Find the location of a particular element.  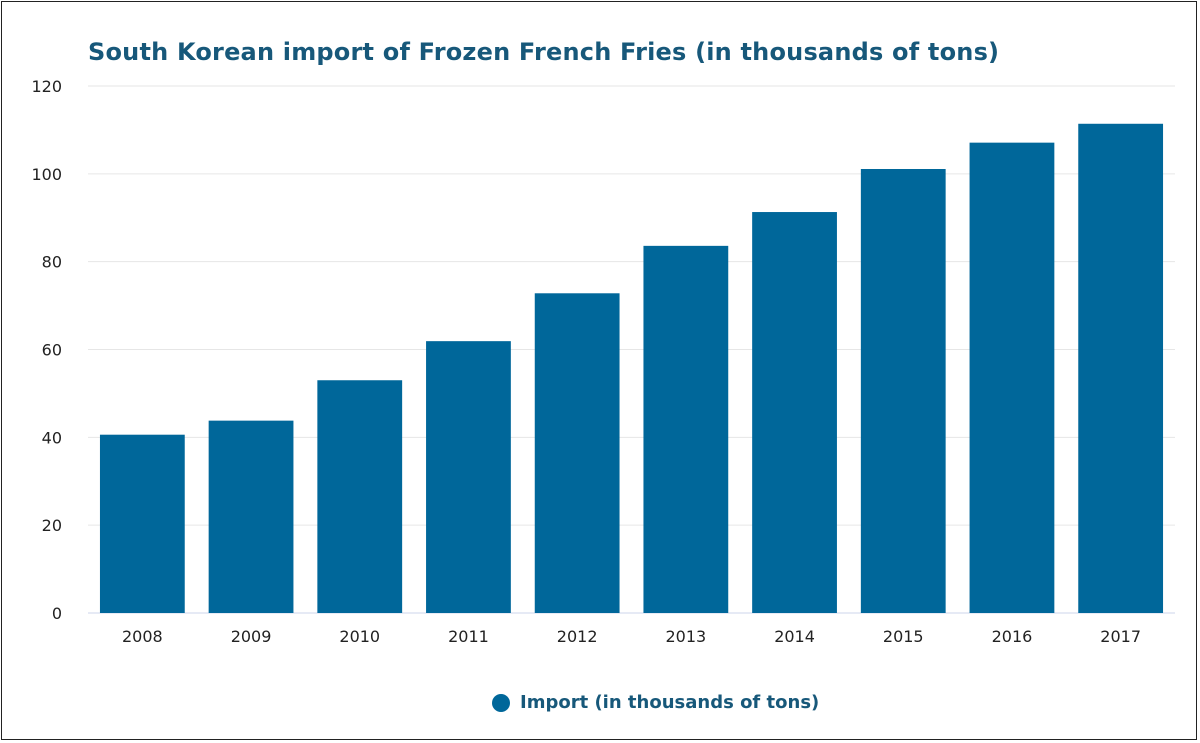

bar-2010 is located at coordinates (360, 496).